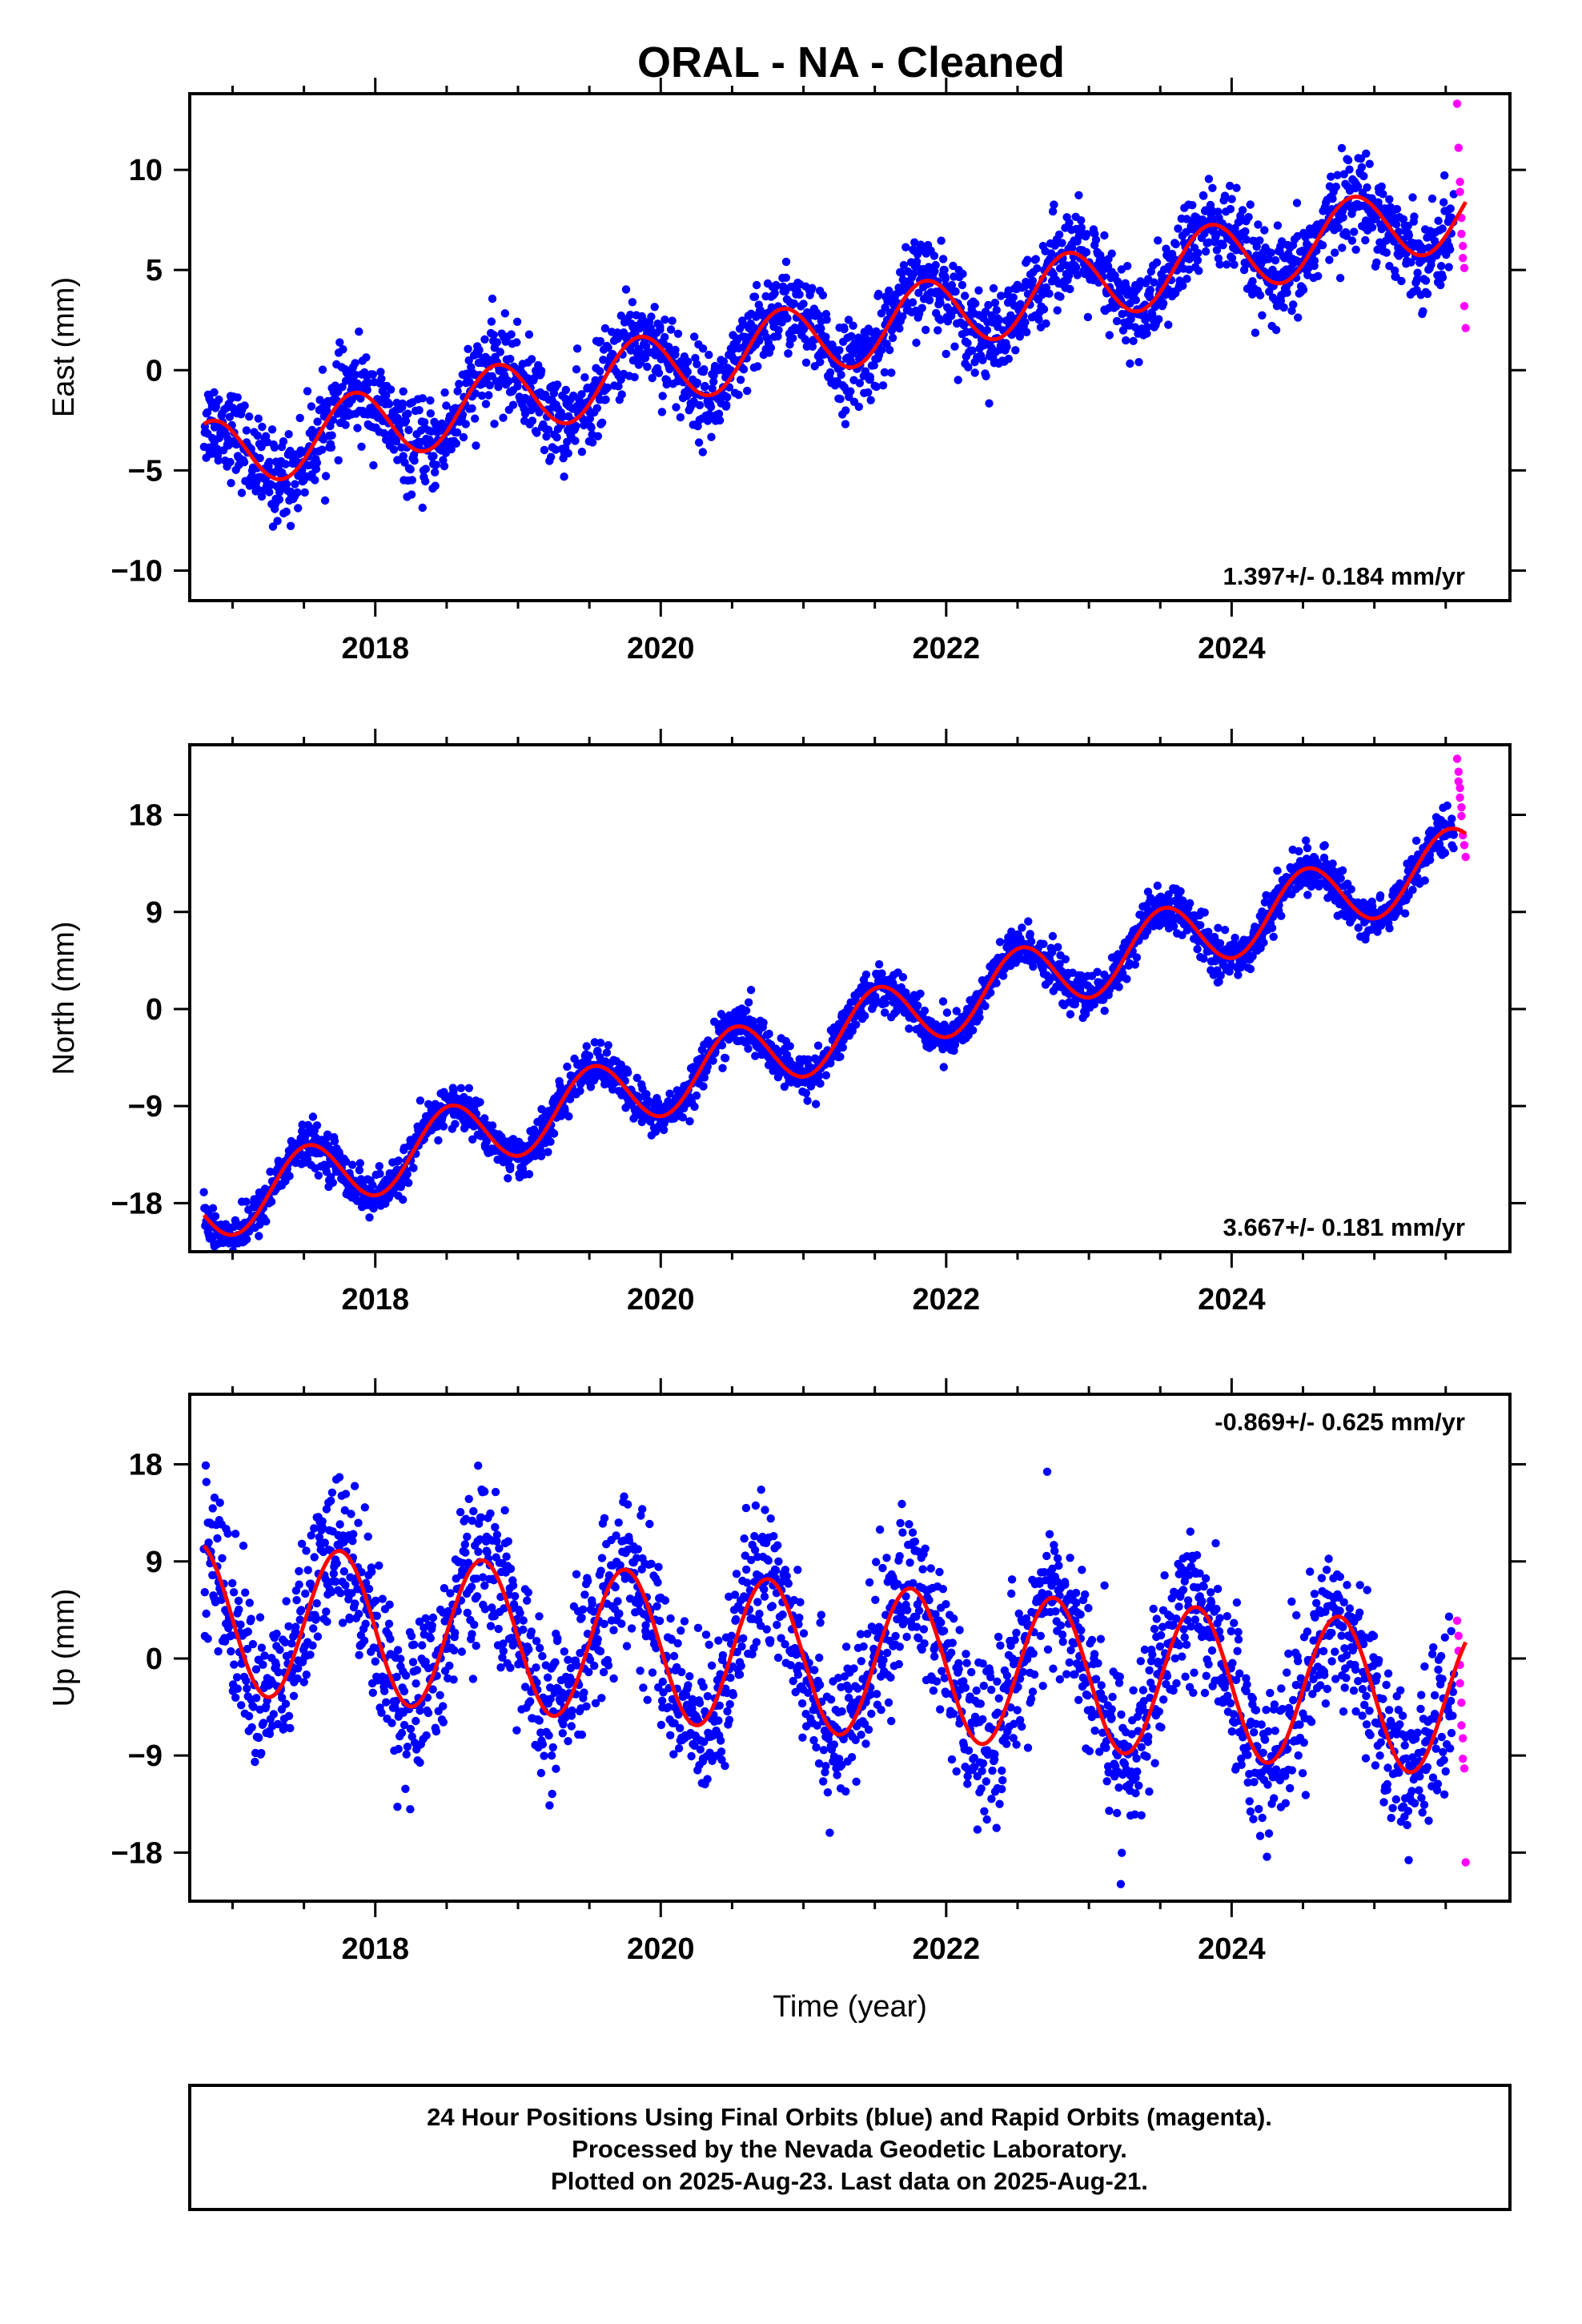  What do you see at coordinates (146, 170) in the screenshot?
I see `y-tick-label: 10` at bounding box center [146, 170].